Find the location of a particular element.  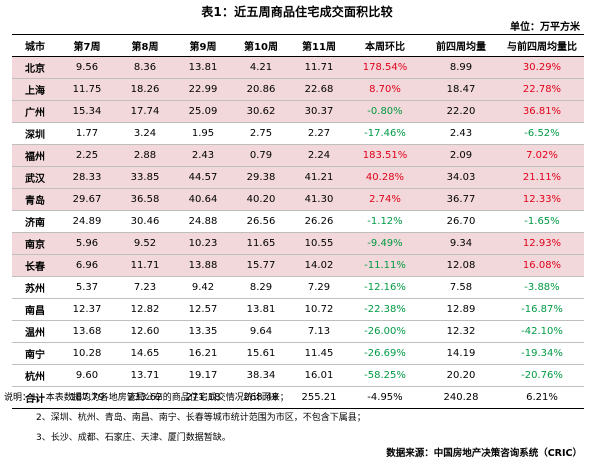

total-value-cell: -4.95% is located at coordinates (385, 397).